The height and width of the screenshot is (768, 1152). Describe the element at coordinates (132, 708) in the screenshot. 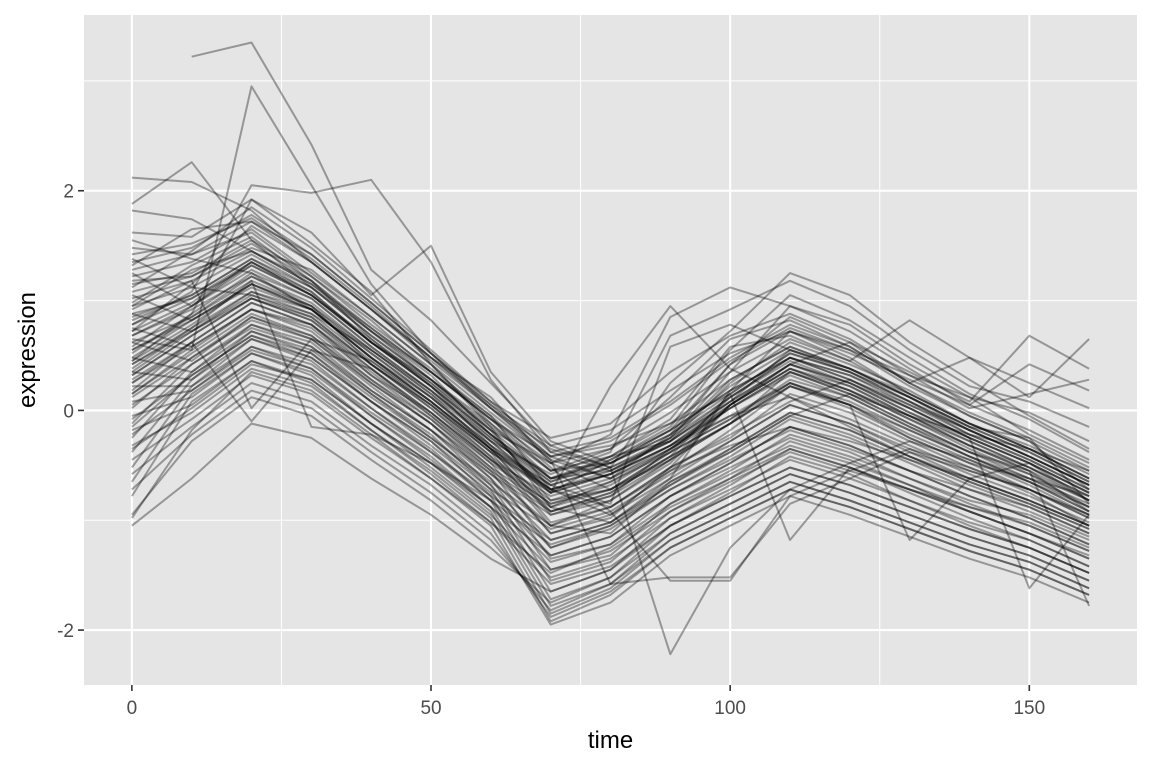

I see `x-tick-label: 0` at that location.